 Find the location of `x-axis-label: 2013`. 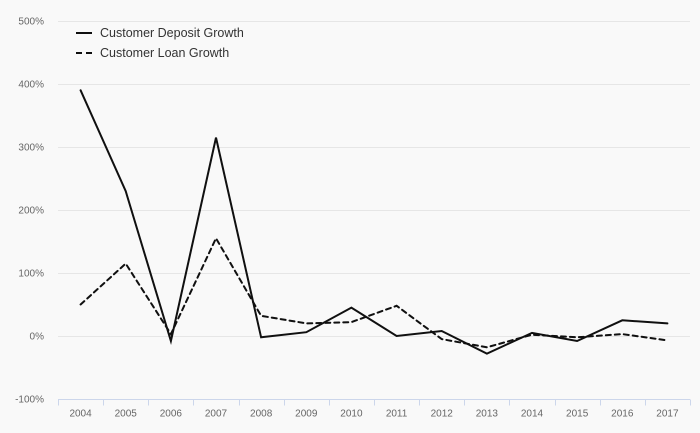

x-axis-label: 2013 is located at coordinates (487, 414).